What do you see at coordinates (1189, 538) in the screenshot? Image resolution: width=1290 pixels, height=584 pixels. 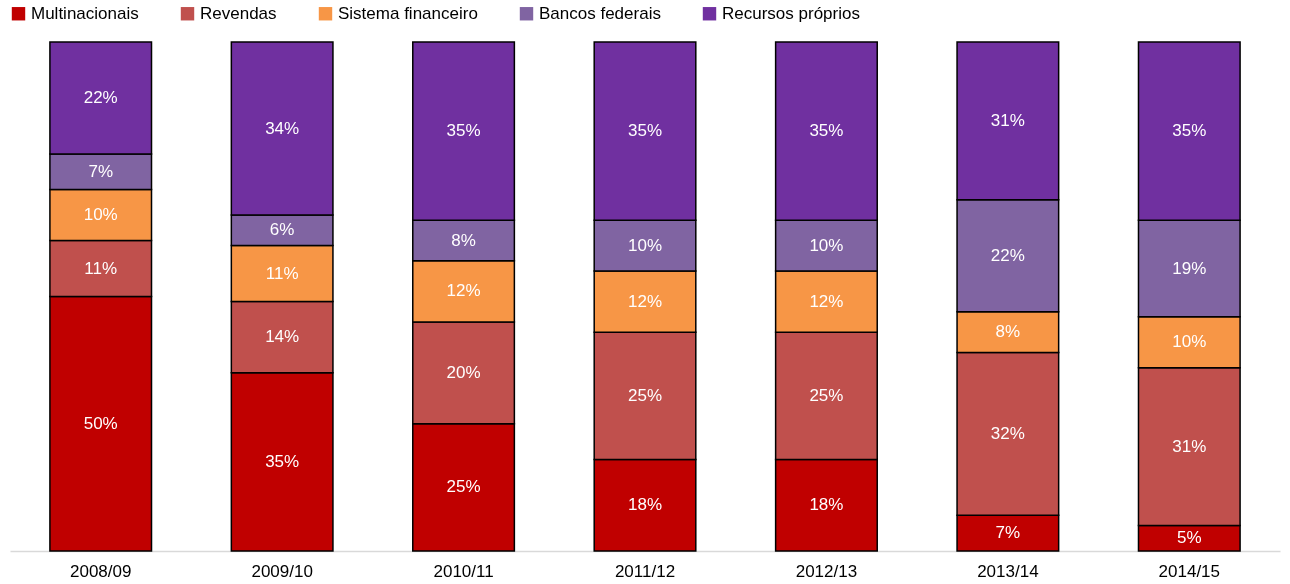 I see `data-label: 5%` at bounding box center [1189, 538].